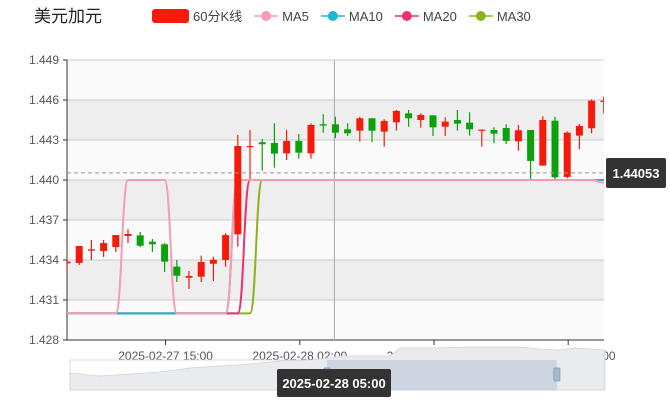 Image resolution: width=670 pixels, height=405 pixels. What do you see at coordinates (557, 374) in the screenshot?
I see `data-zoom-handle-end` at bounding box center [557, 374].